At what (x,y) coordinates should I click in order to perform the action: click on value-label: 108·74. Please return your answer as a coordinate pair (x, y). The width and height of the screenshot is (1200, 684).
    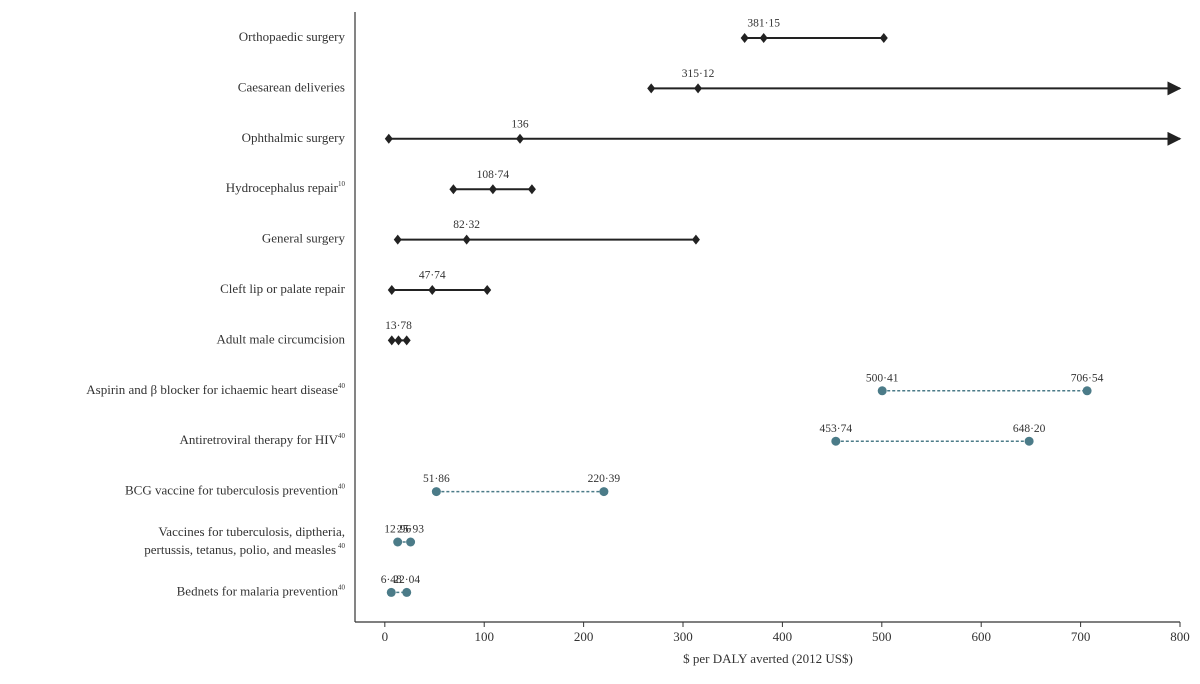
    Looking at the image, I should click on (493, 175).